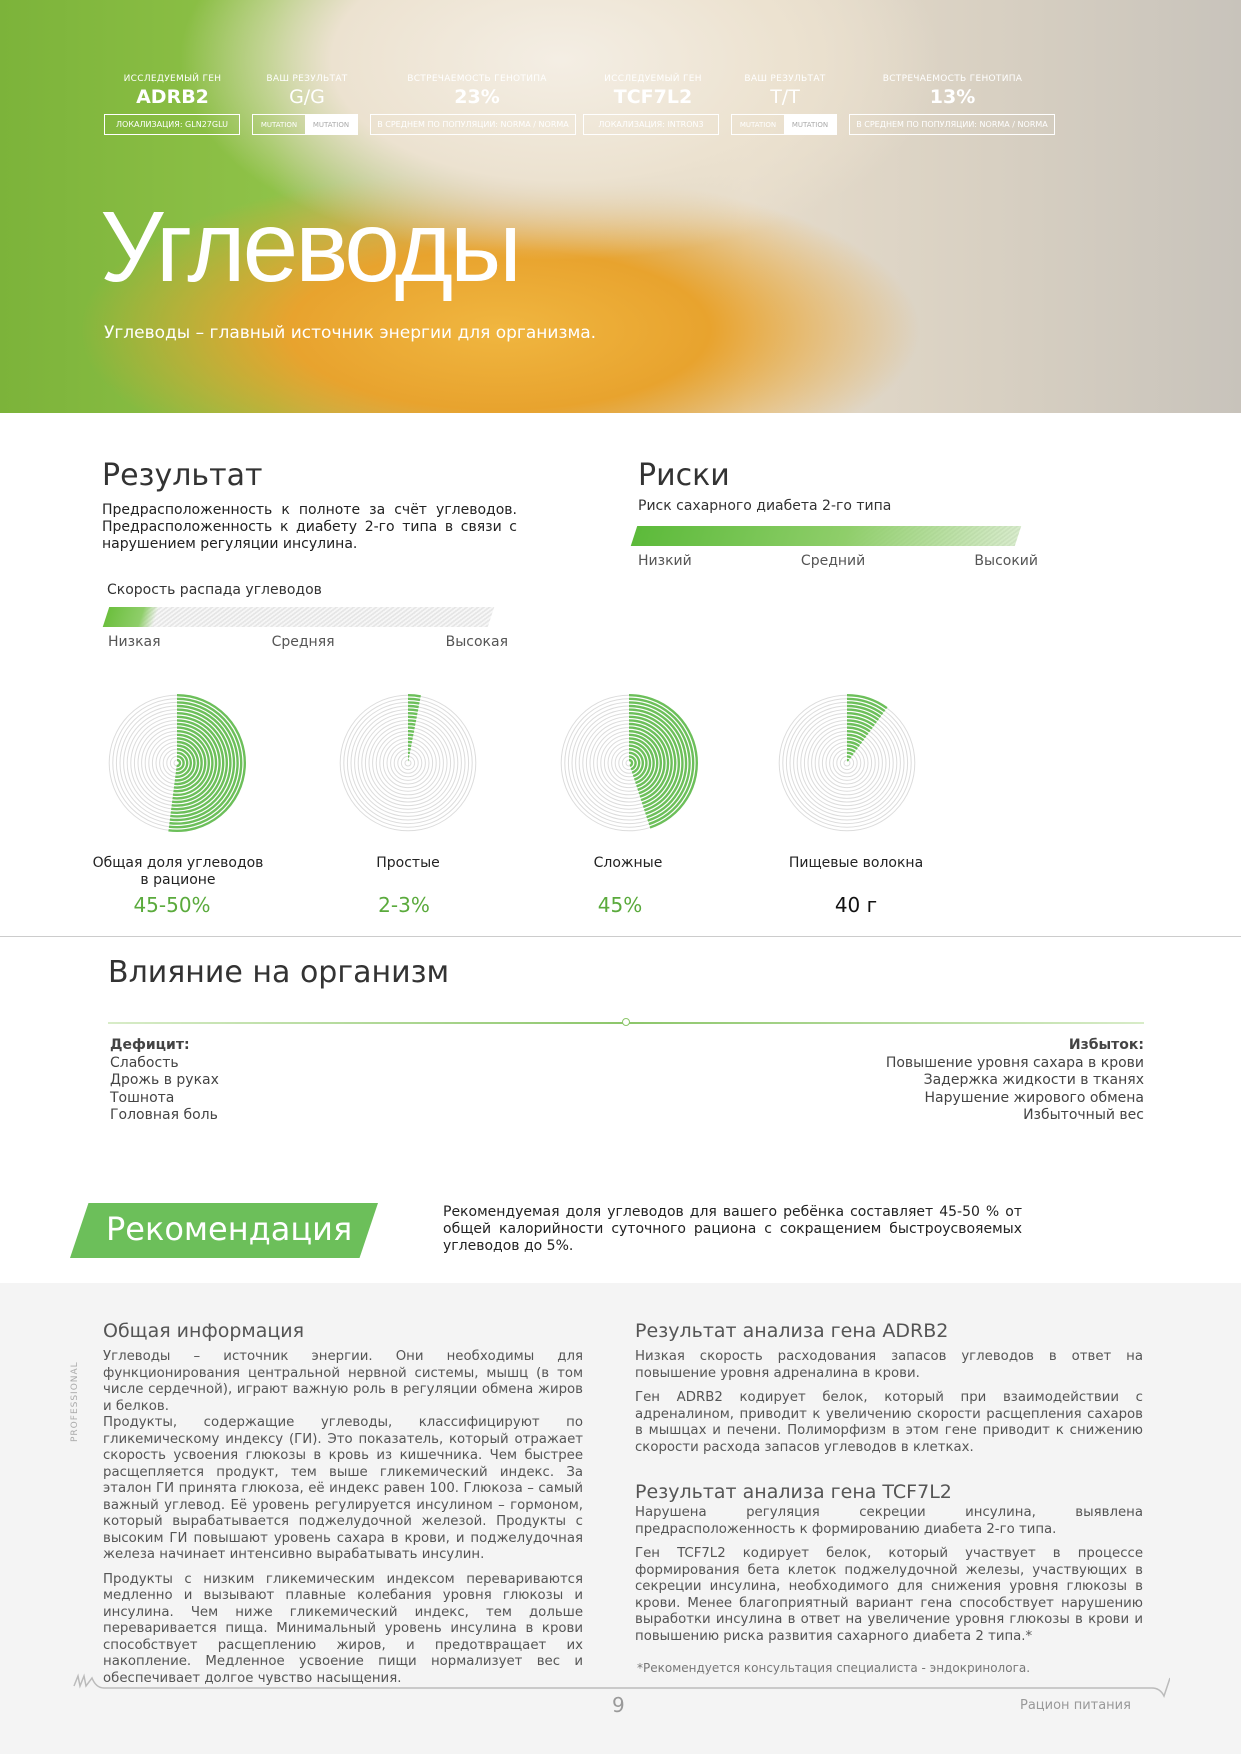 This screenshot has width=1241, height=1754. I want to click on result: ВАШ РЕЗУЛЬТАТ T/T, so click(785, 91).